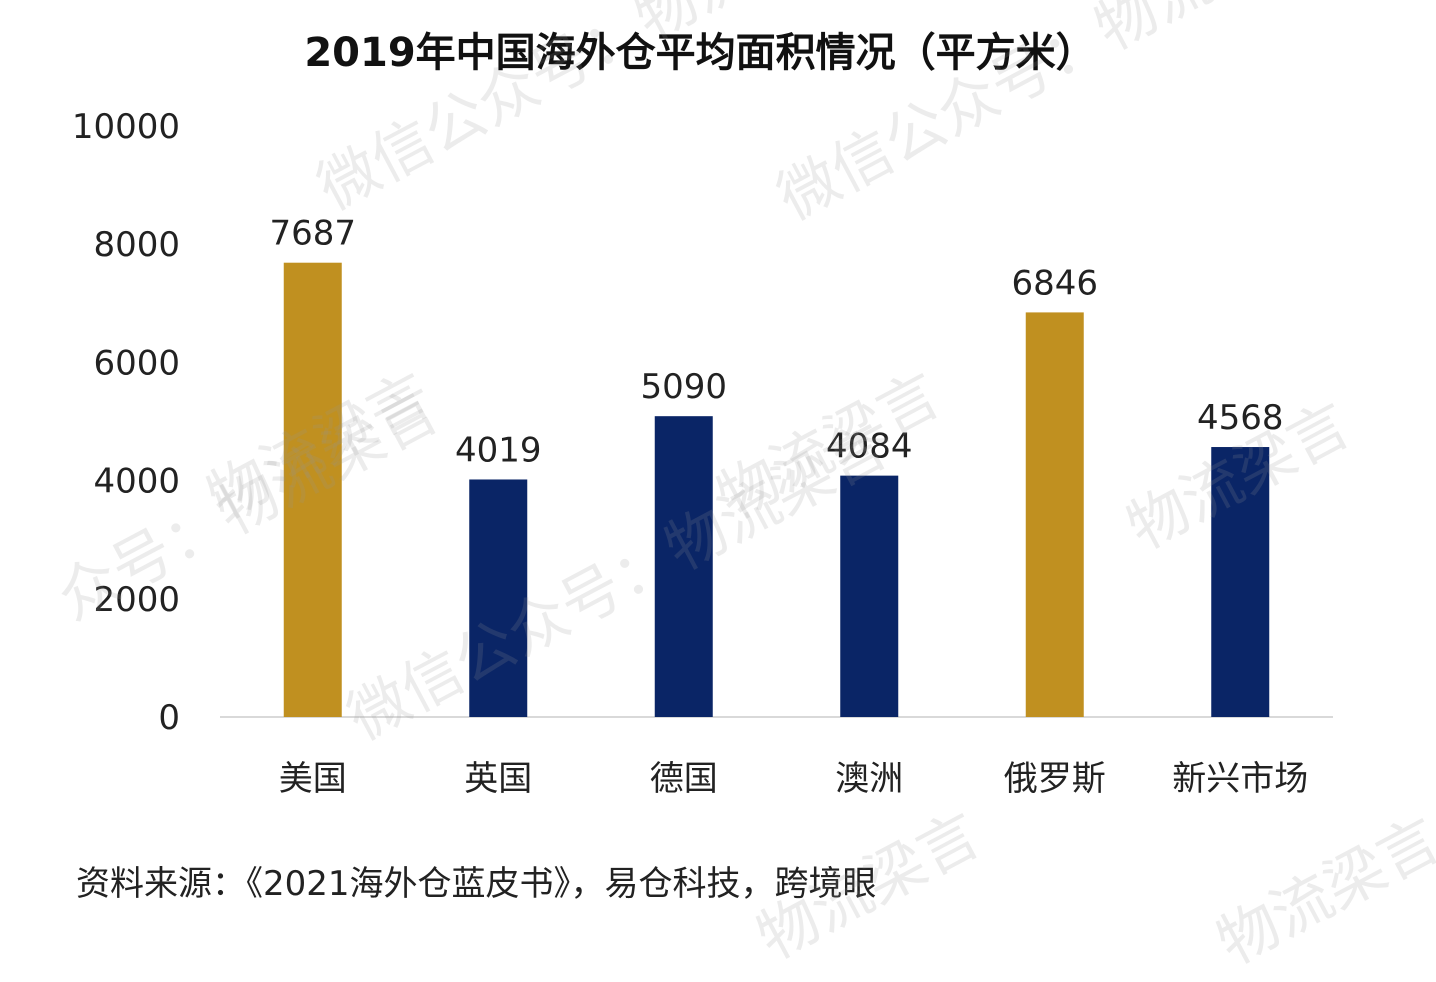 This screenshot has height=982, width=1436. Describe the element at coordinates (700, 53) in the screenshot. I see `chart-title: 2019年中国海外仓平均面积情况（平方米）` at that location.